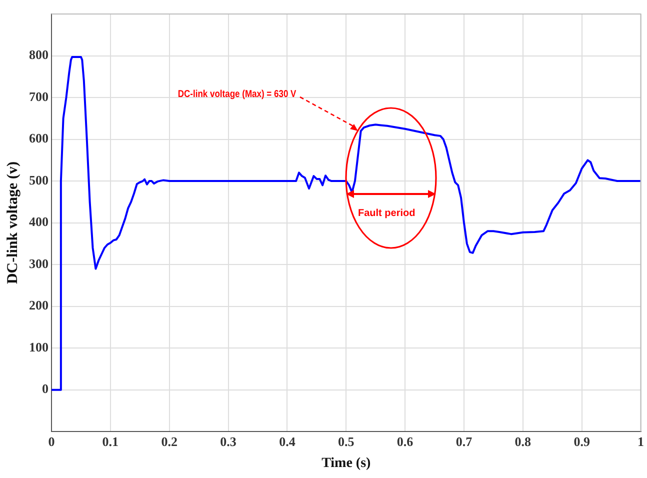 The image size is (647, 478). Describe the element at coordinates (38, 263) in the screenshot. I see `y-tick-label: 300` at that location.